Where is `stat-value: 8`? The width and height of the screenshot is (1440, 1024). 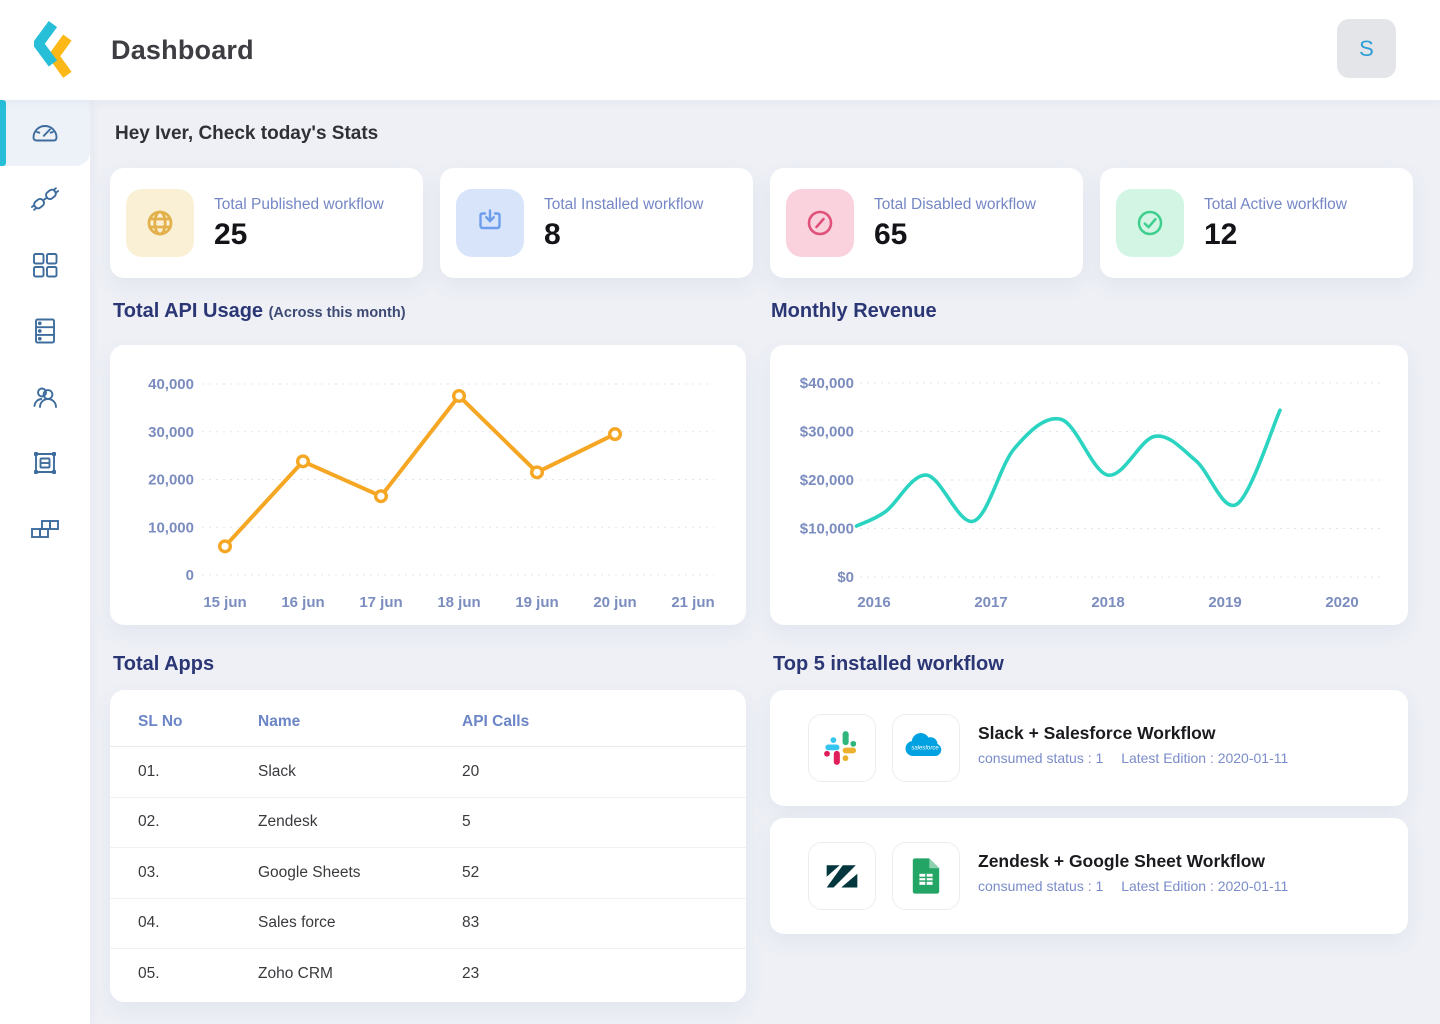 stat-value: 8 is located at coordinates (552, 234).